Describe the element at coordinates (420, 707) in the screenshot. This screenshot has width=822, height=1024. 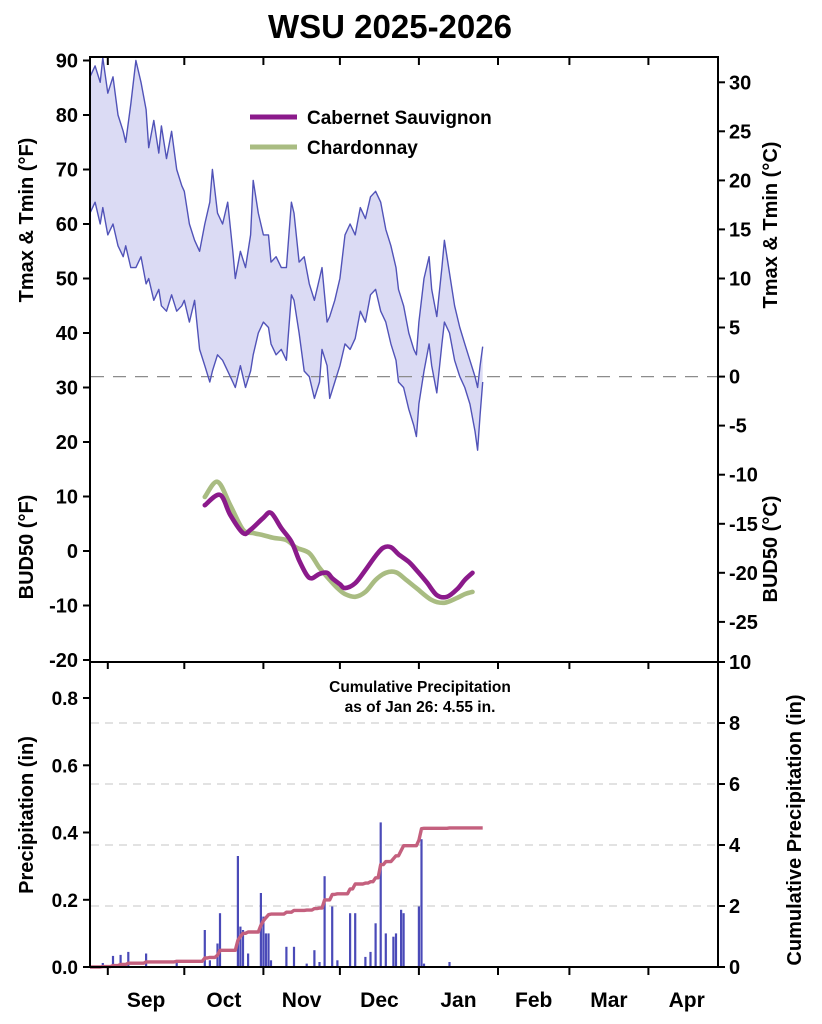
I see `cumulative-precip-annotation-line2: as of Jan 26: 4.55 in.` at that location.